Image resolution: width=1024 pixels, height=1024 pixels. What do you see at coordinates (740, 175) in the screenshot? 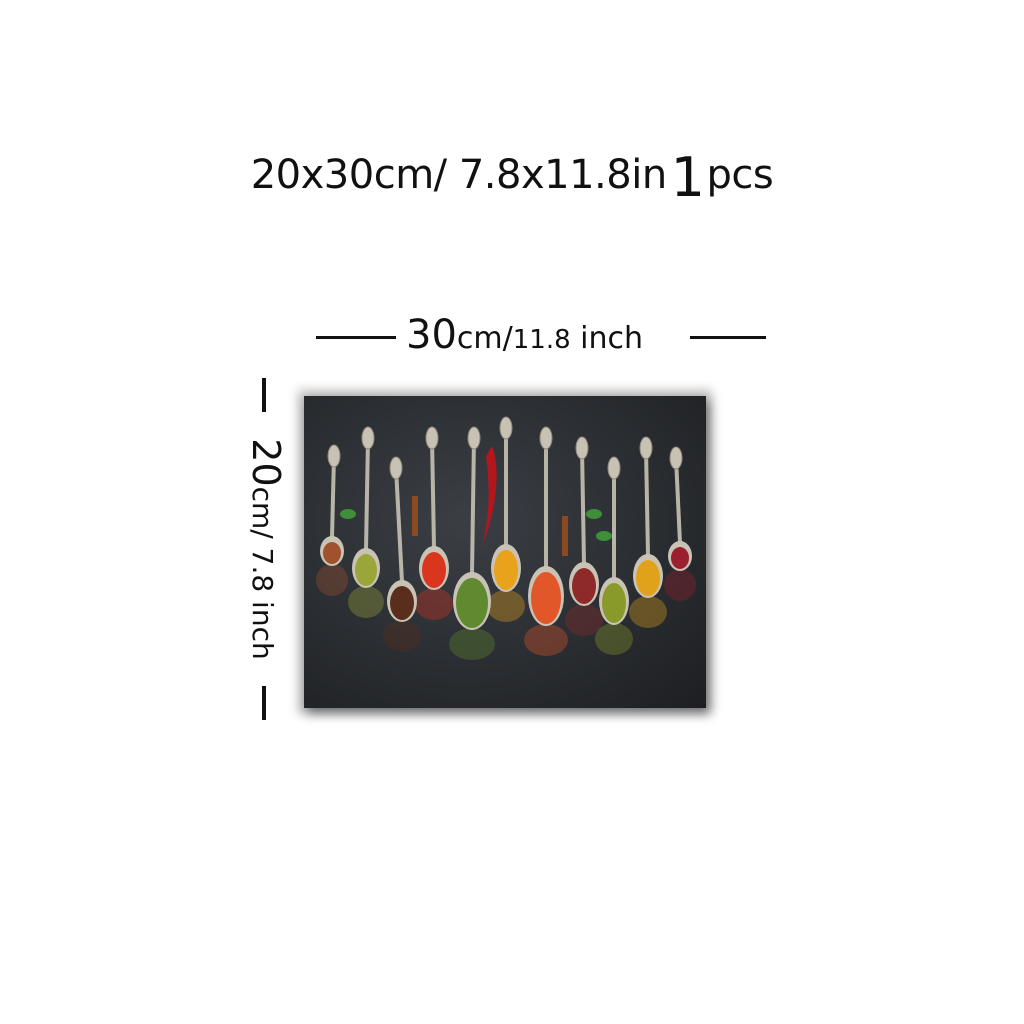
I see `quantity-unit: pcs` at bounding box center [740, 175].